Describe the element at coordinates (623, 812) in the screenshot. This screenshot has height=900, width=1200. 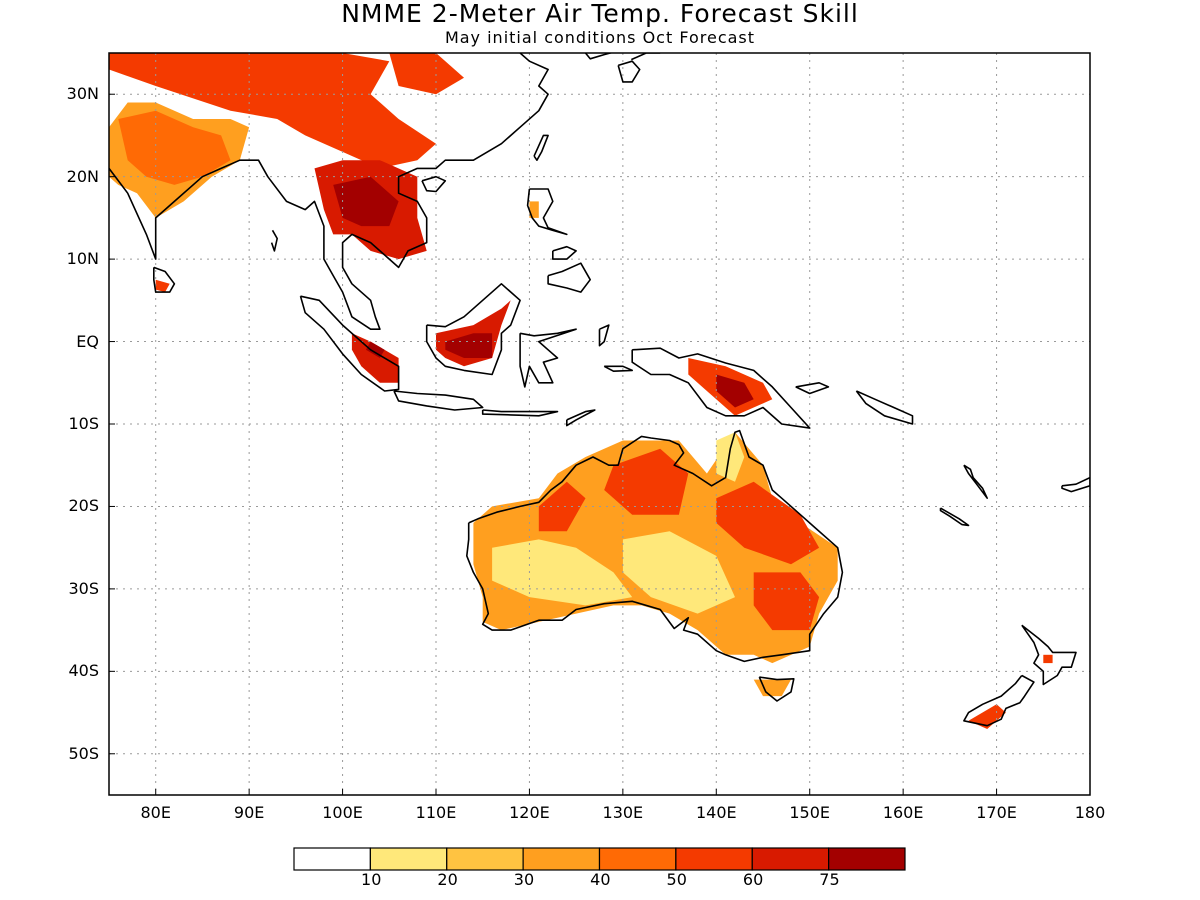
I see `x-tick-label: 130E` at that location.